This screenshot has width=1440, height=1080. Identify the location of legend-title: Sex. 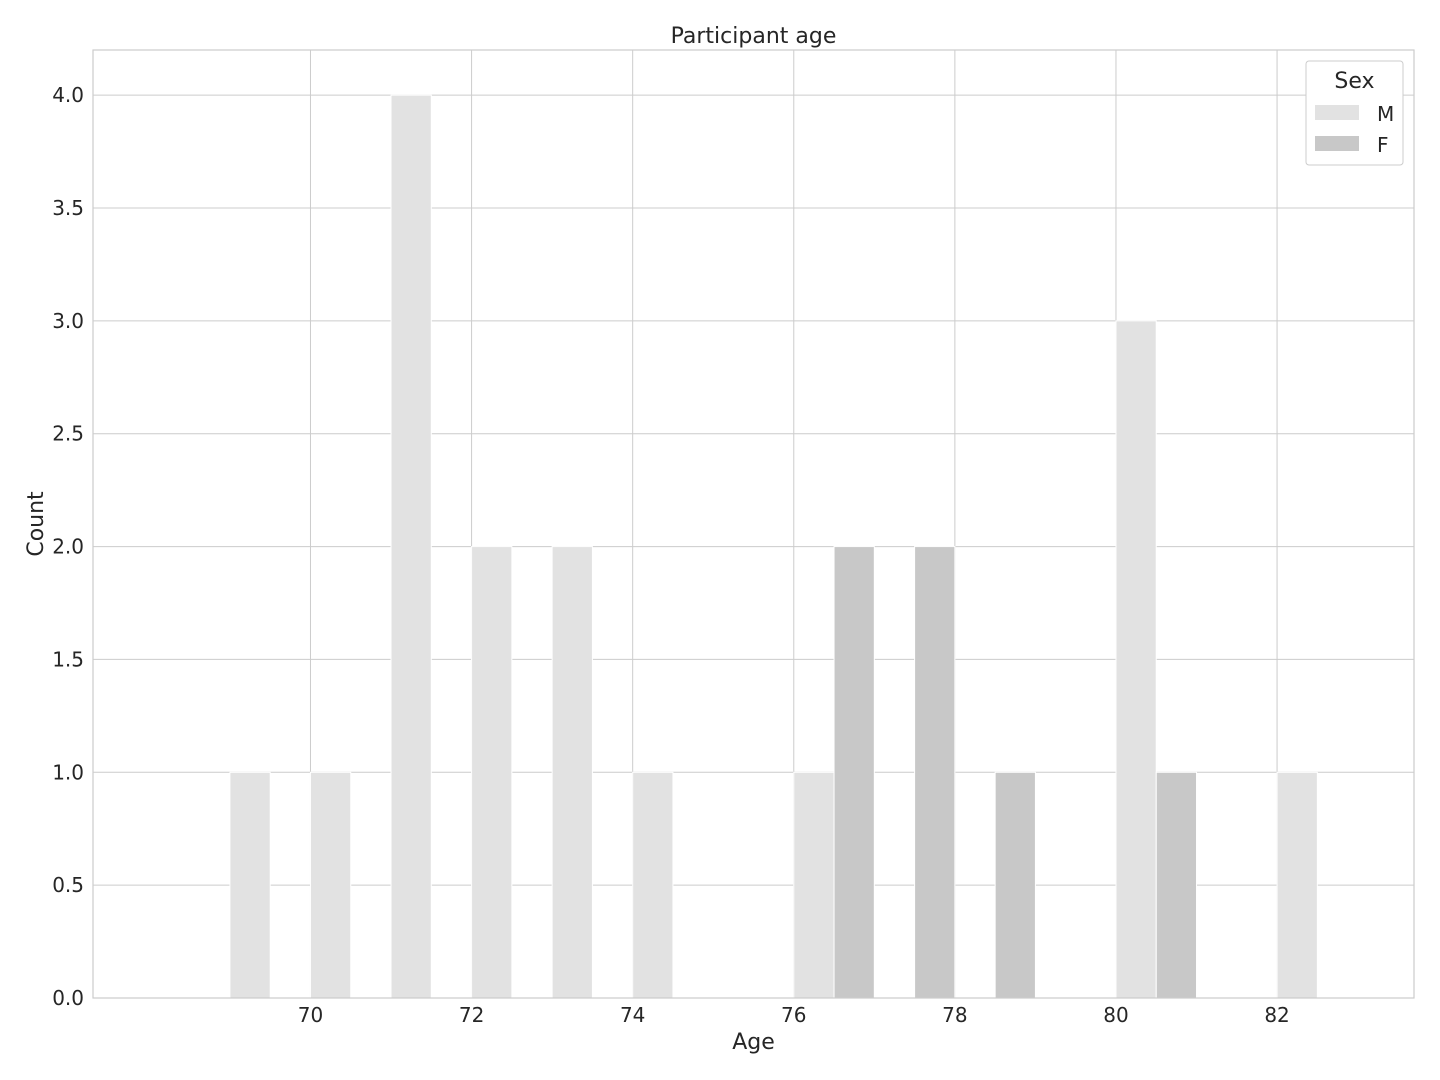
(1354, 81).